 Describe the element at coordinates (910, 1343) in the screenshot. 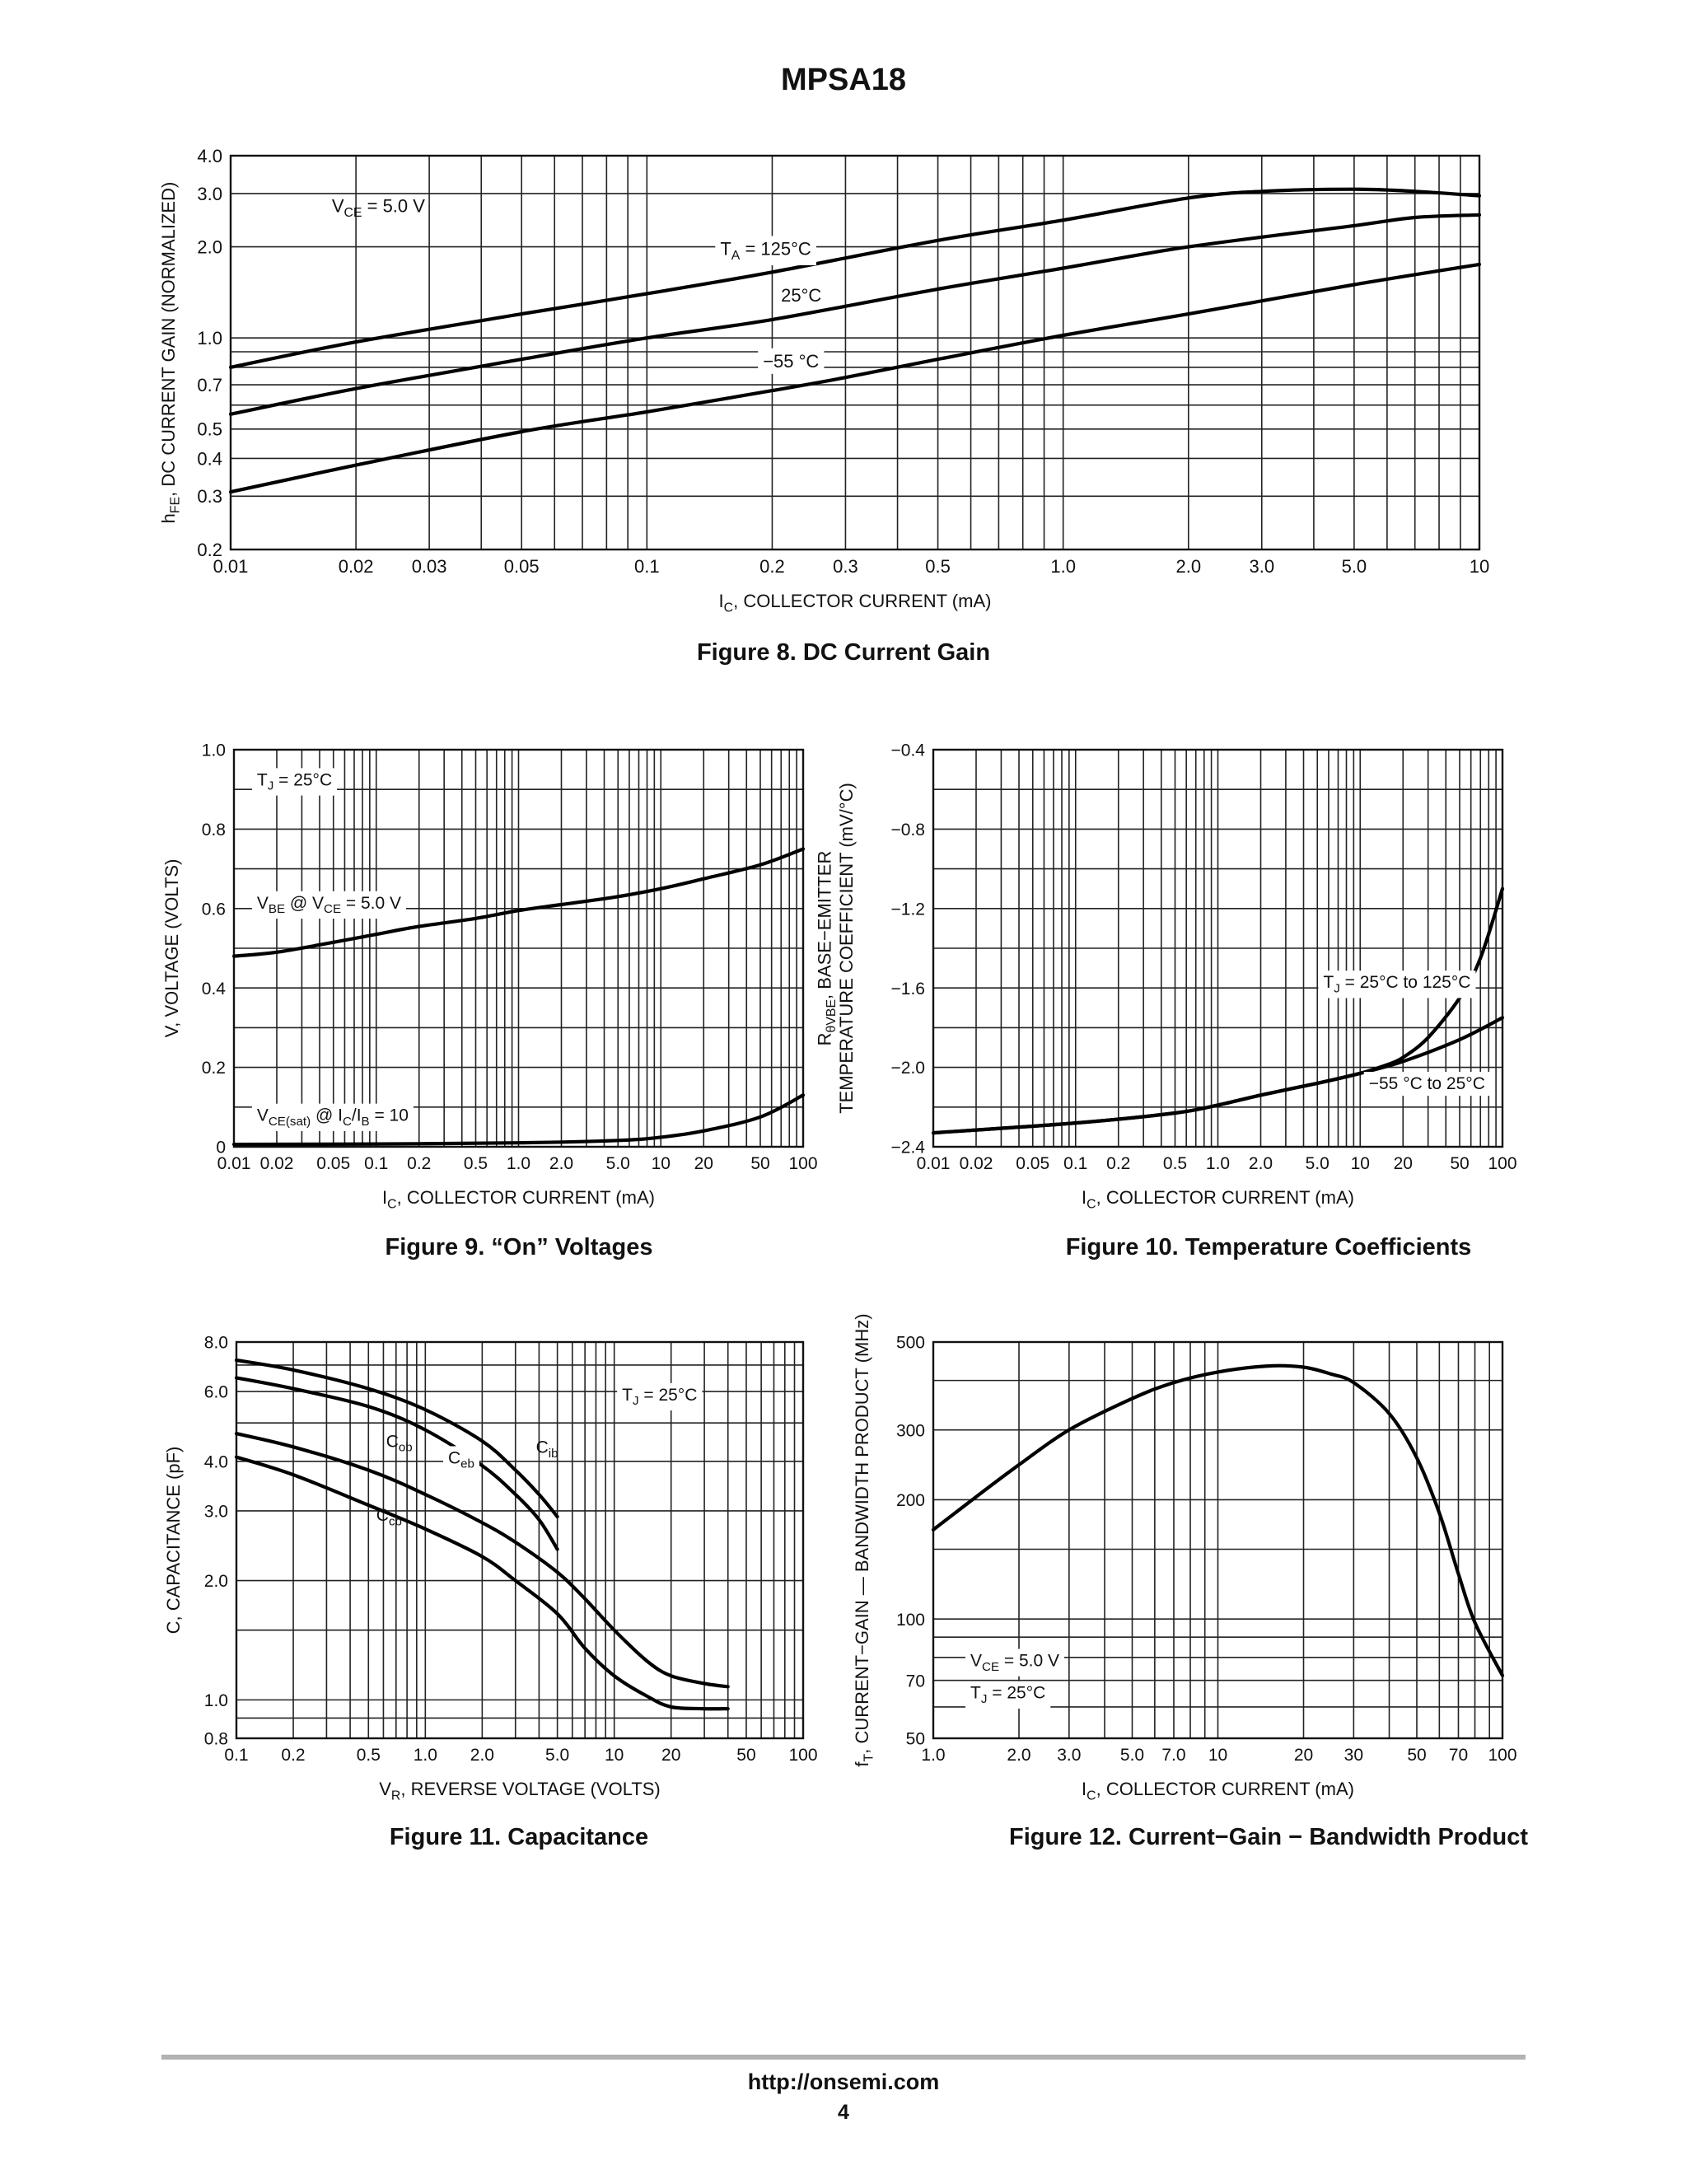

I see `y-tick-label: 500` at that location.